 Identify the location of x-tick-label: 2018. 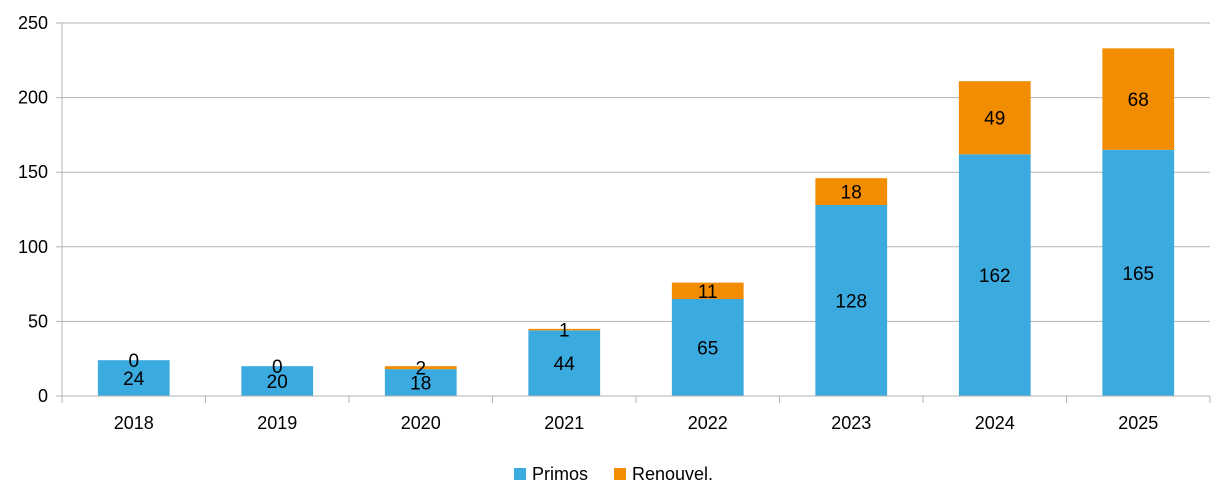
(134, 423).